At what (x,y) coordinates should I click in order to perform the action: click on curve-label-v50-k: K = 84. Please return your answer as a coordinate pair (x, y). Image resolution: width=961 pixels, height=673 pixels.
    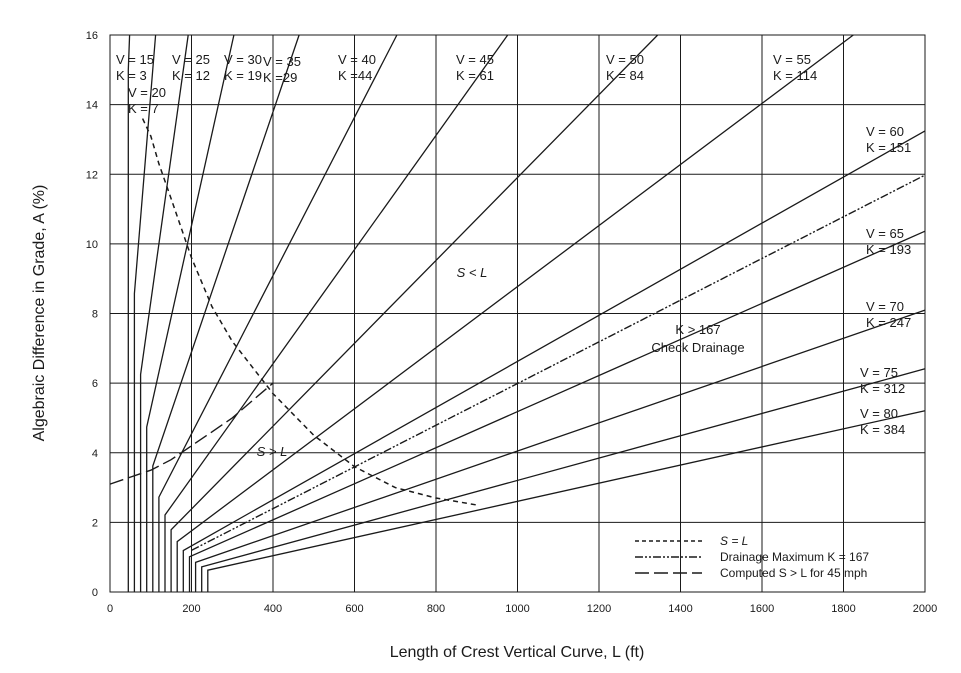
    Looking at the image, I should click on (625, 75).